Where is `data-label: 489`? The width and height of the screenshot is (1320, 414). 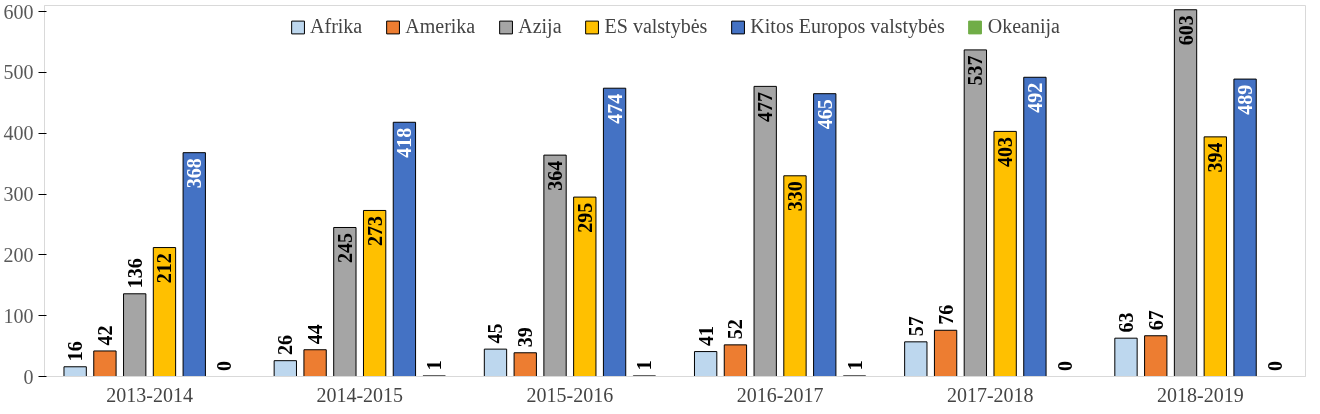
data-label: 489 is located at coordinates (1245, 99).